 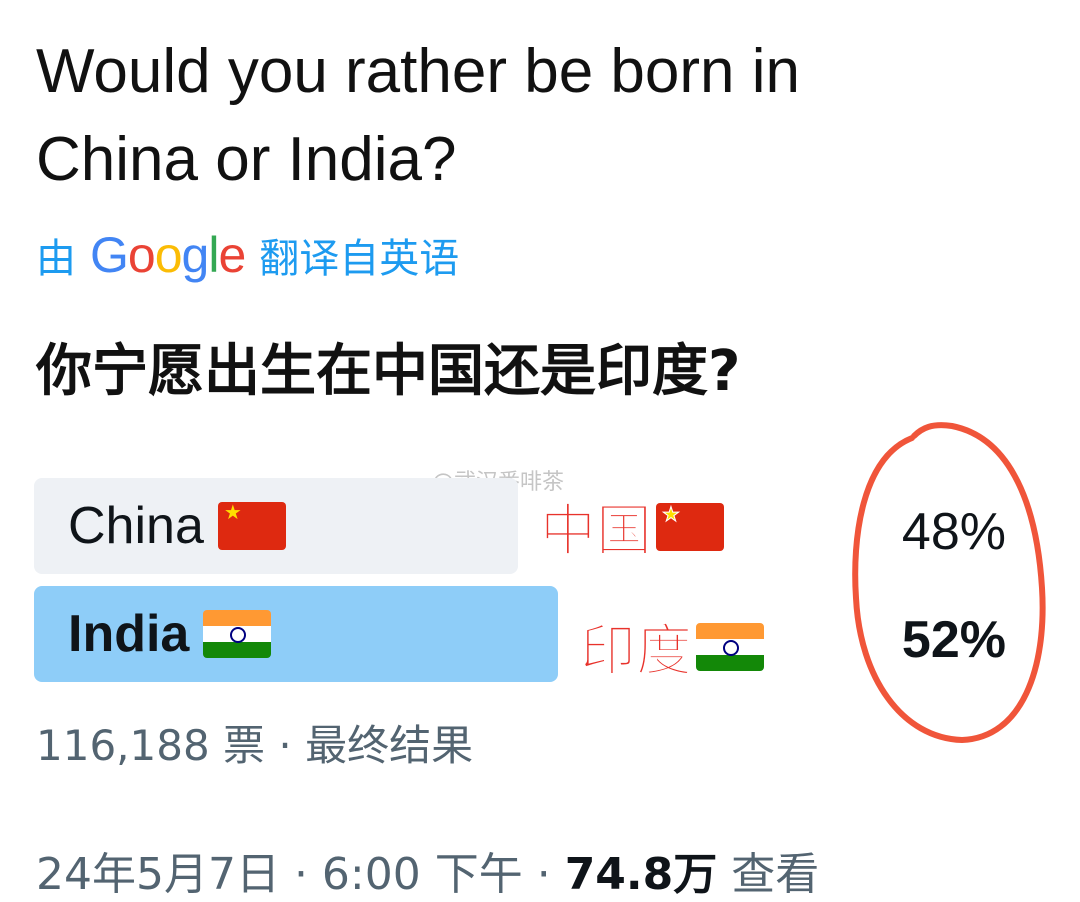 I want to click on red-circle-annotation, so click(x=949, y=583).